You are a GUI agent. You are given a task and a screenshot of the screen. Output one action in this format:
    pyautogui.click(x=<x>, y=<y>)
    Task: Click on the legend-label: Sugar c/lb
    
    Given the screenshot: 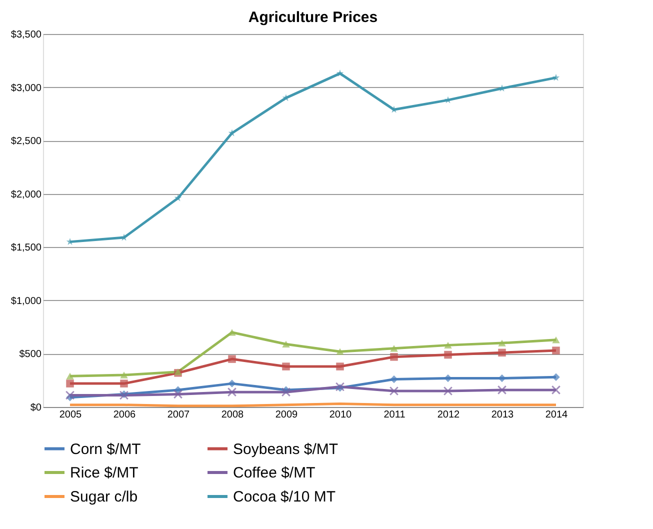 What is the action you would take?
    pyautogui.click(x=104, y=497)
    